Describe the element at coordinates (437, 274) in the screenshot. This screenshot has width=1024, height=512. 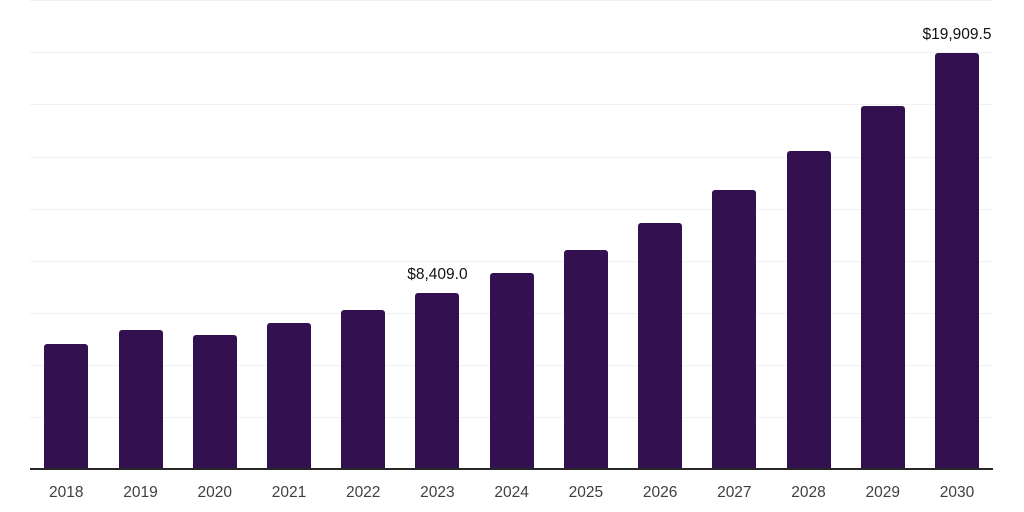
I see `value-label-2023: $8,409.0` at that location.